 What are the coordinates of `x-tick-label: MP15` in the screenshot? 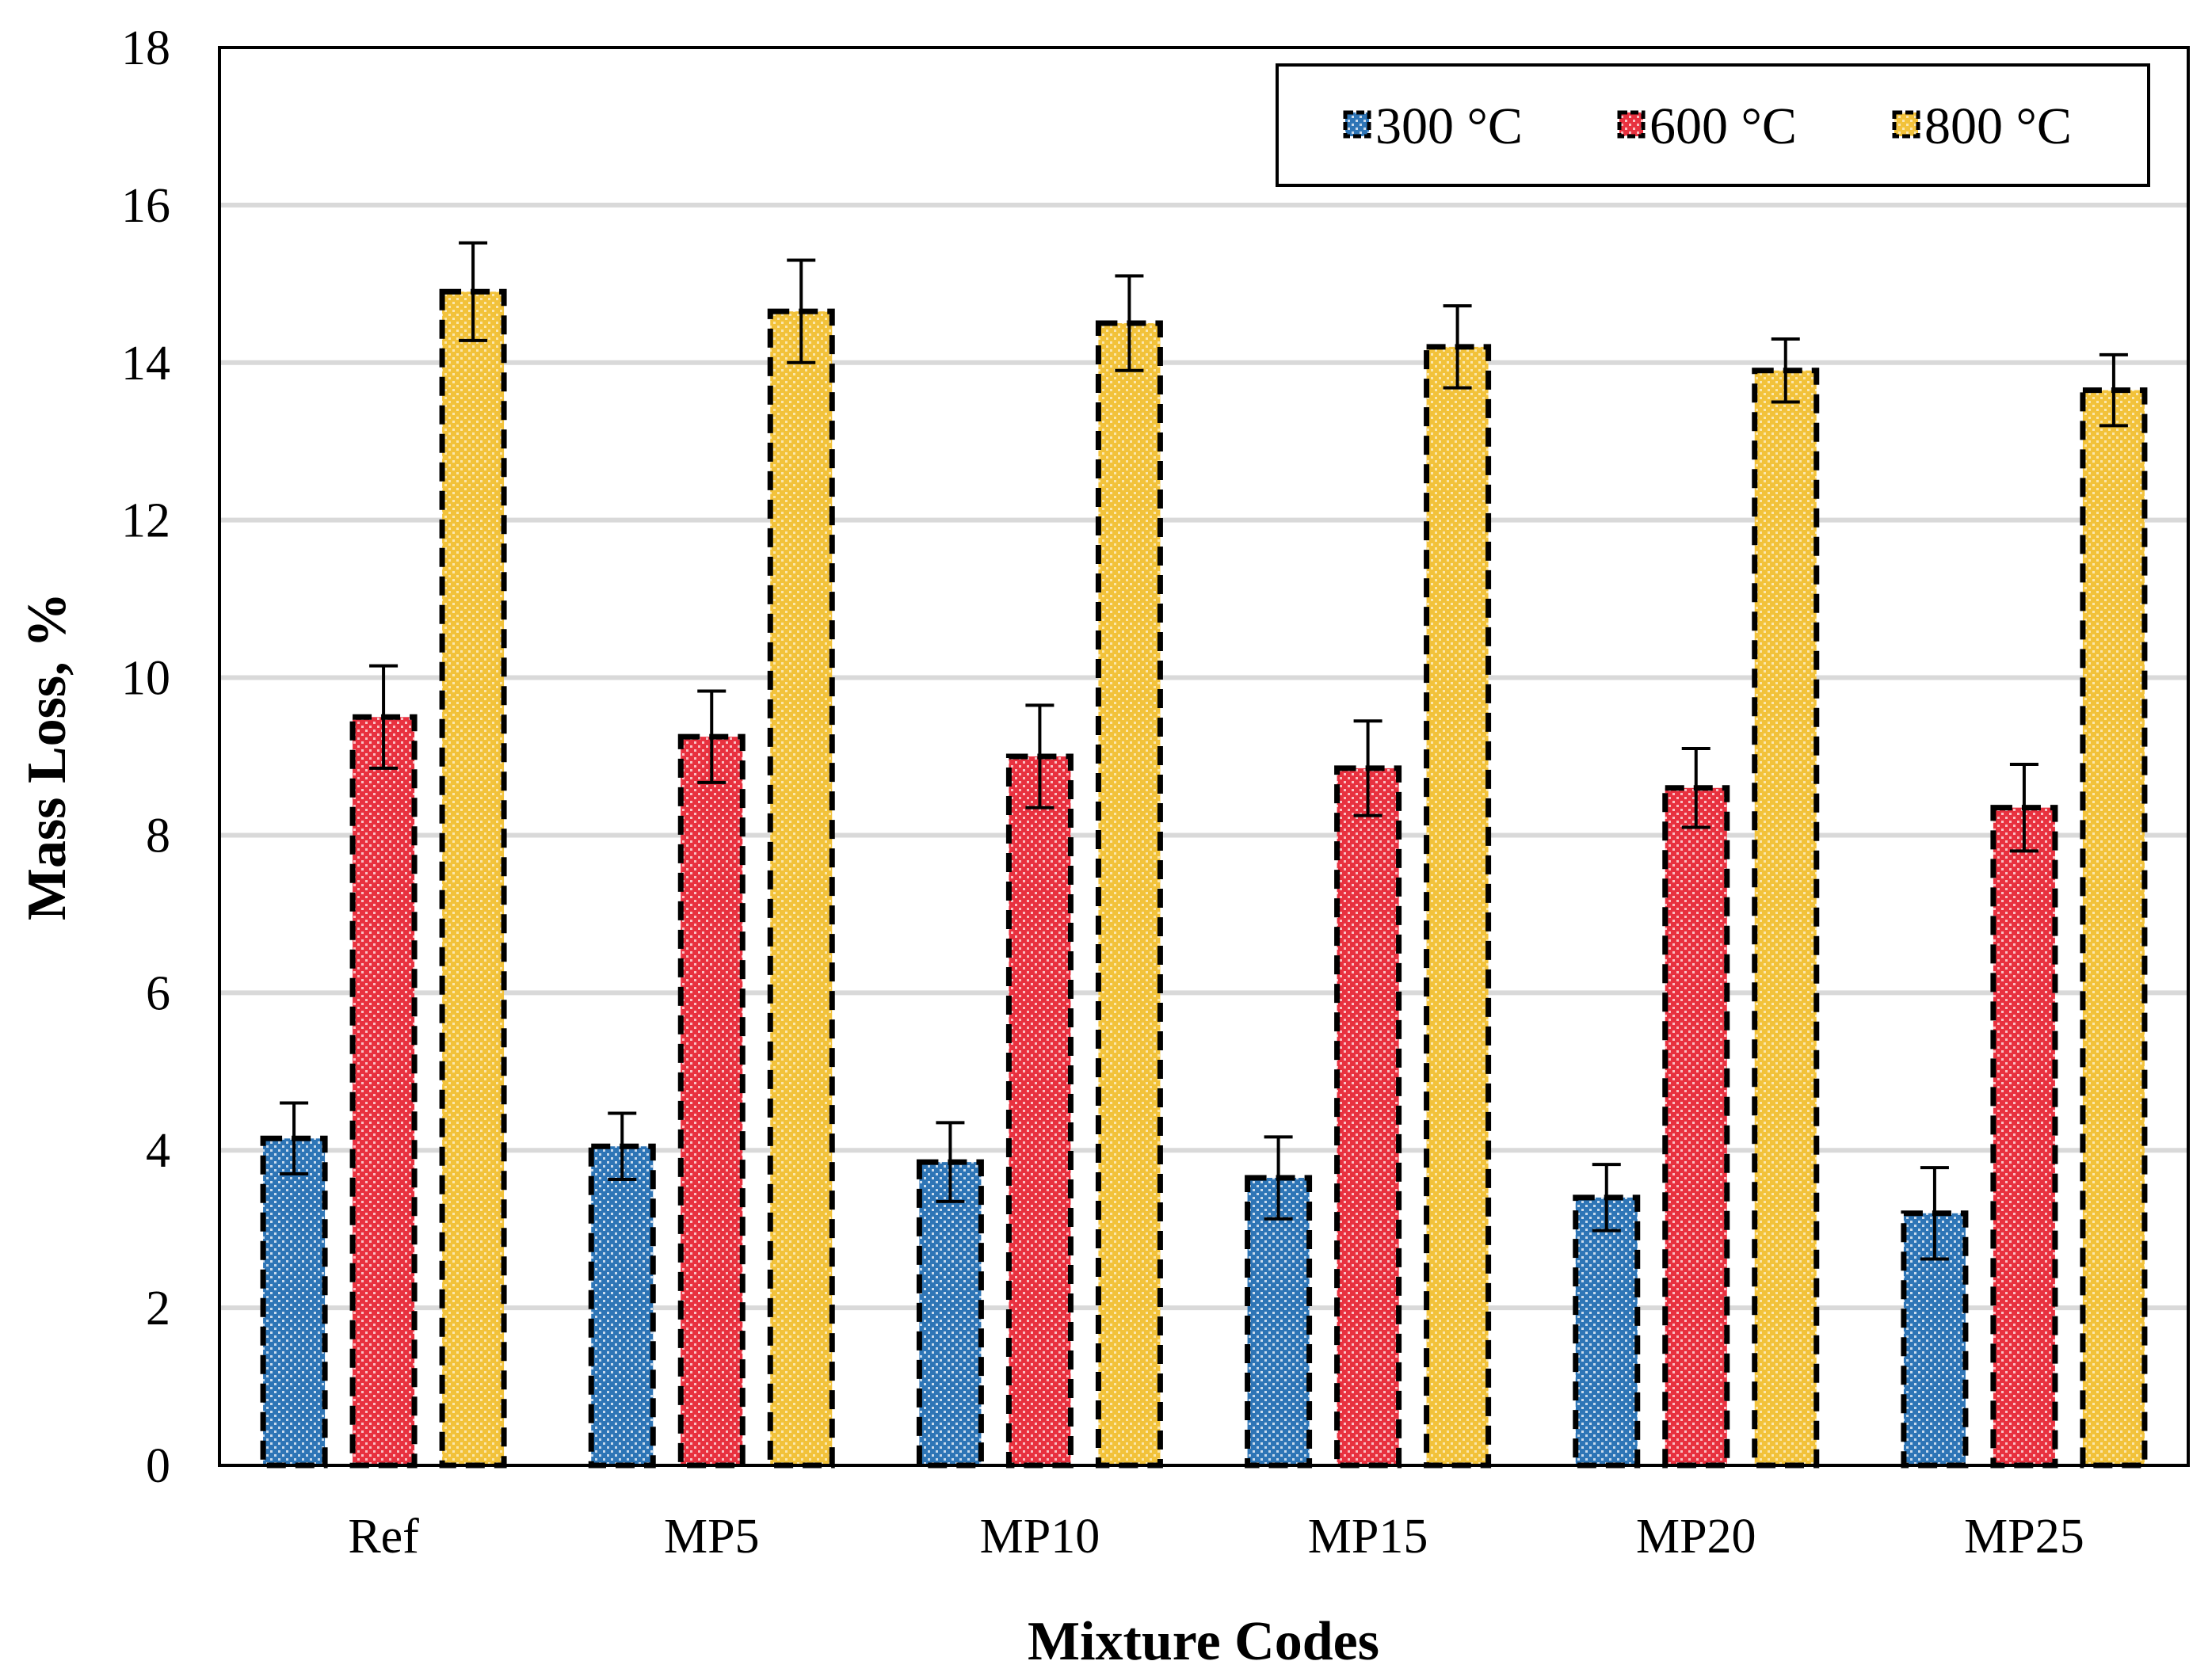 It's located at (1368, 1537).